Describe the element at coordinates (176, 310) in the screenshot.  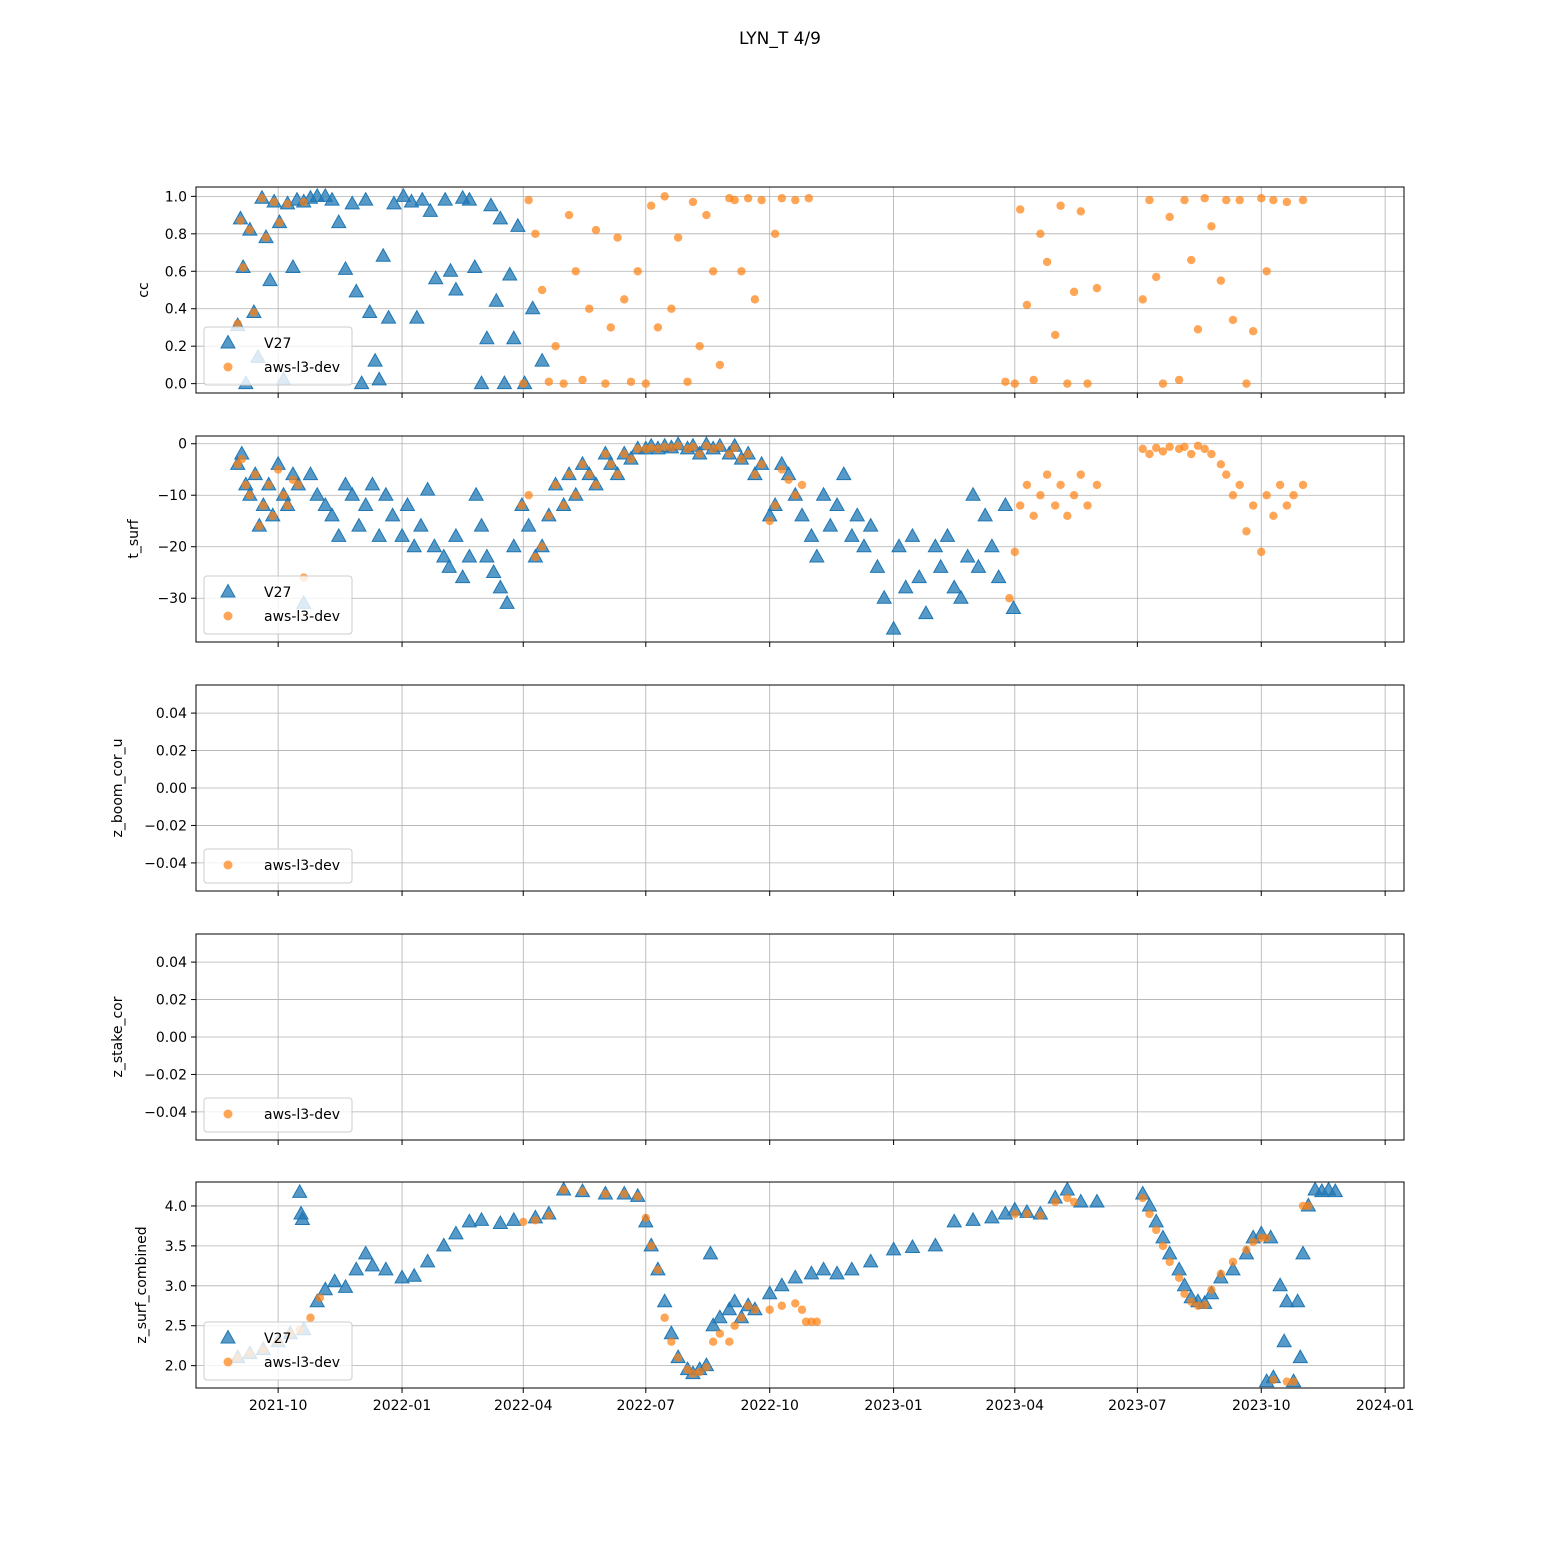
I see `y-tick-label: 0.4` at that location.